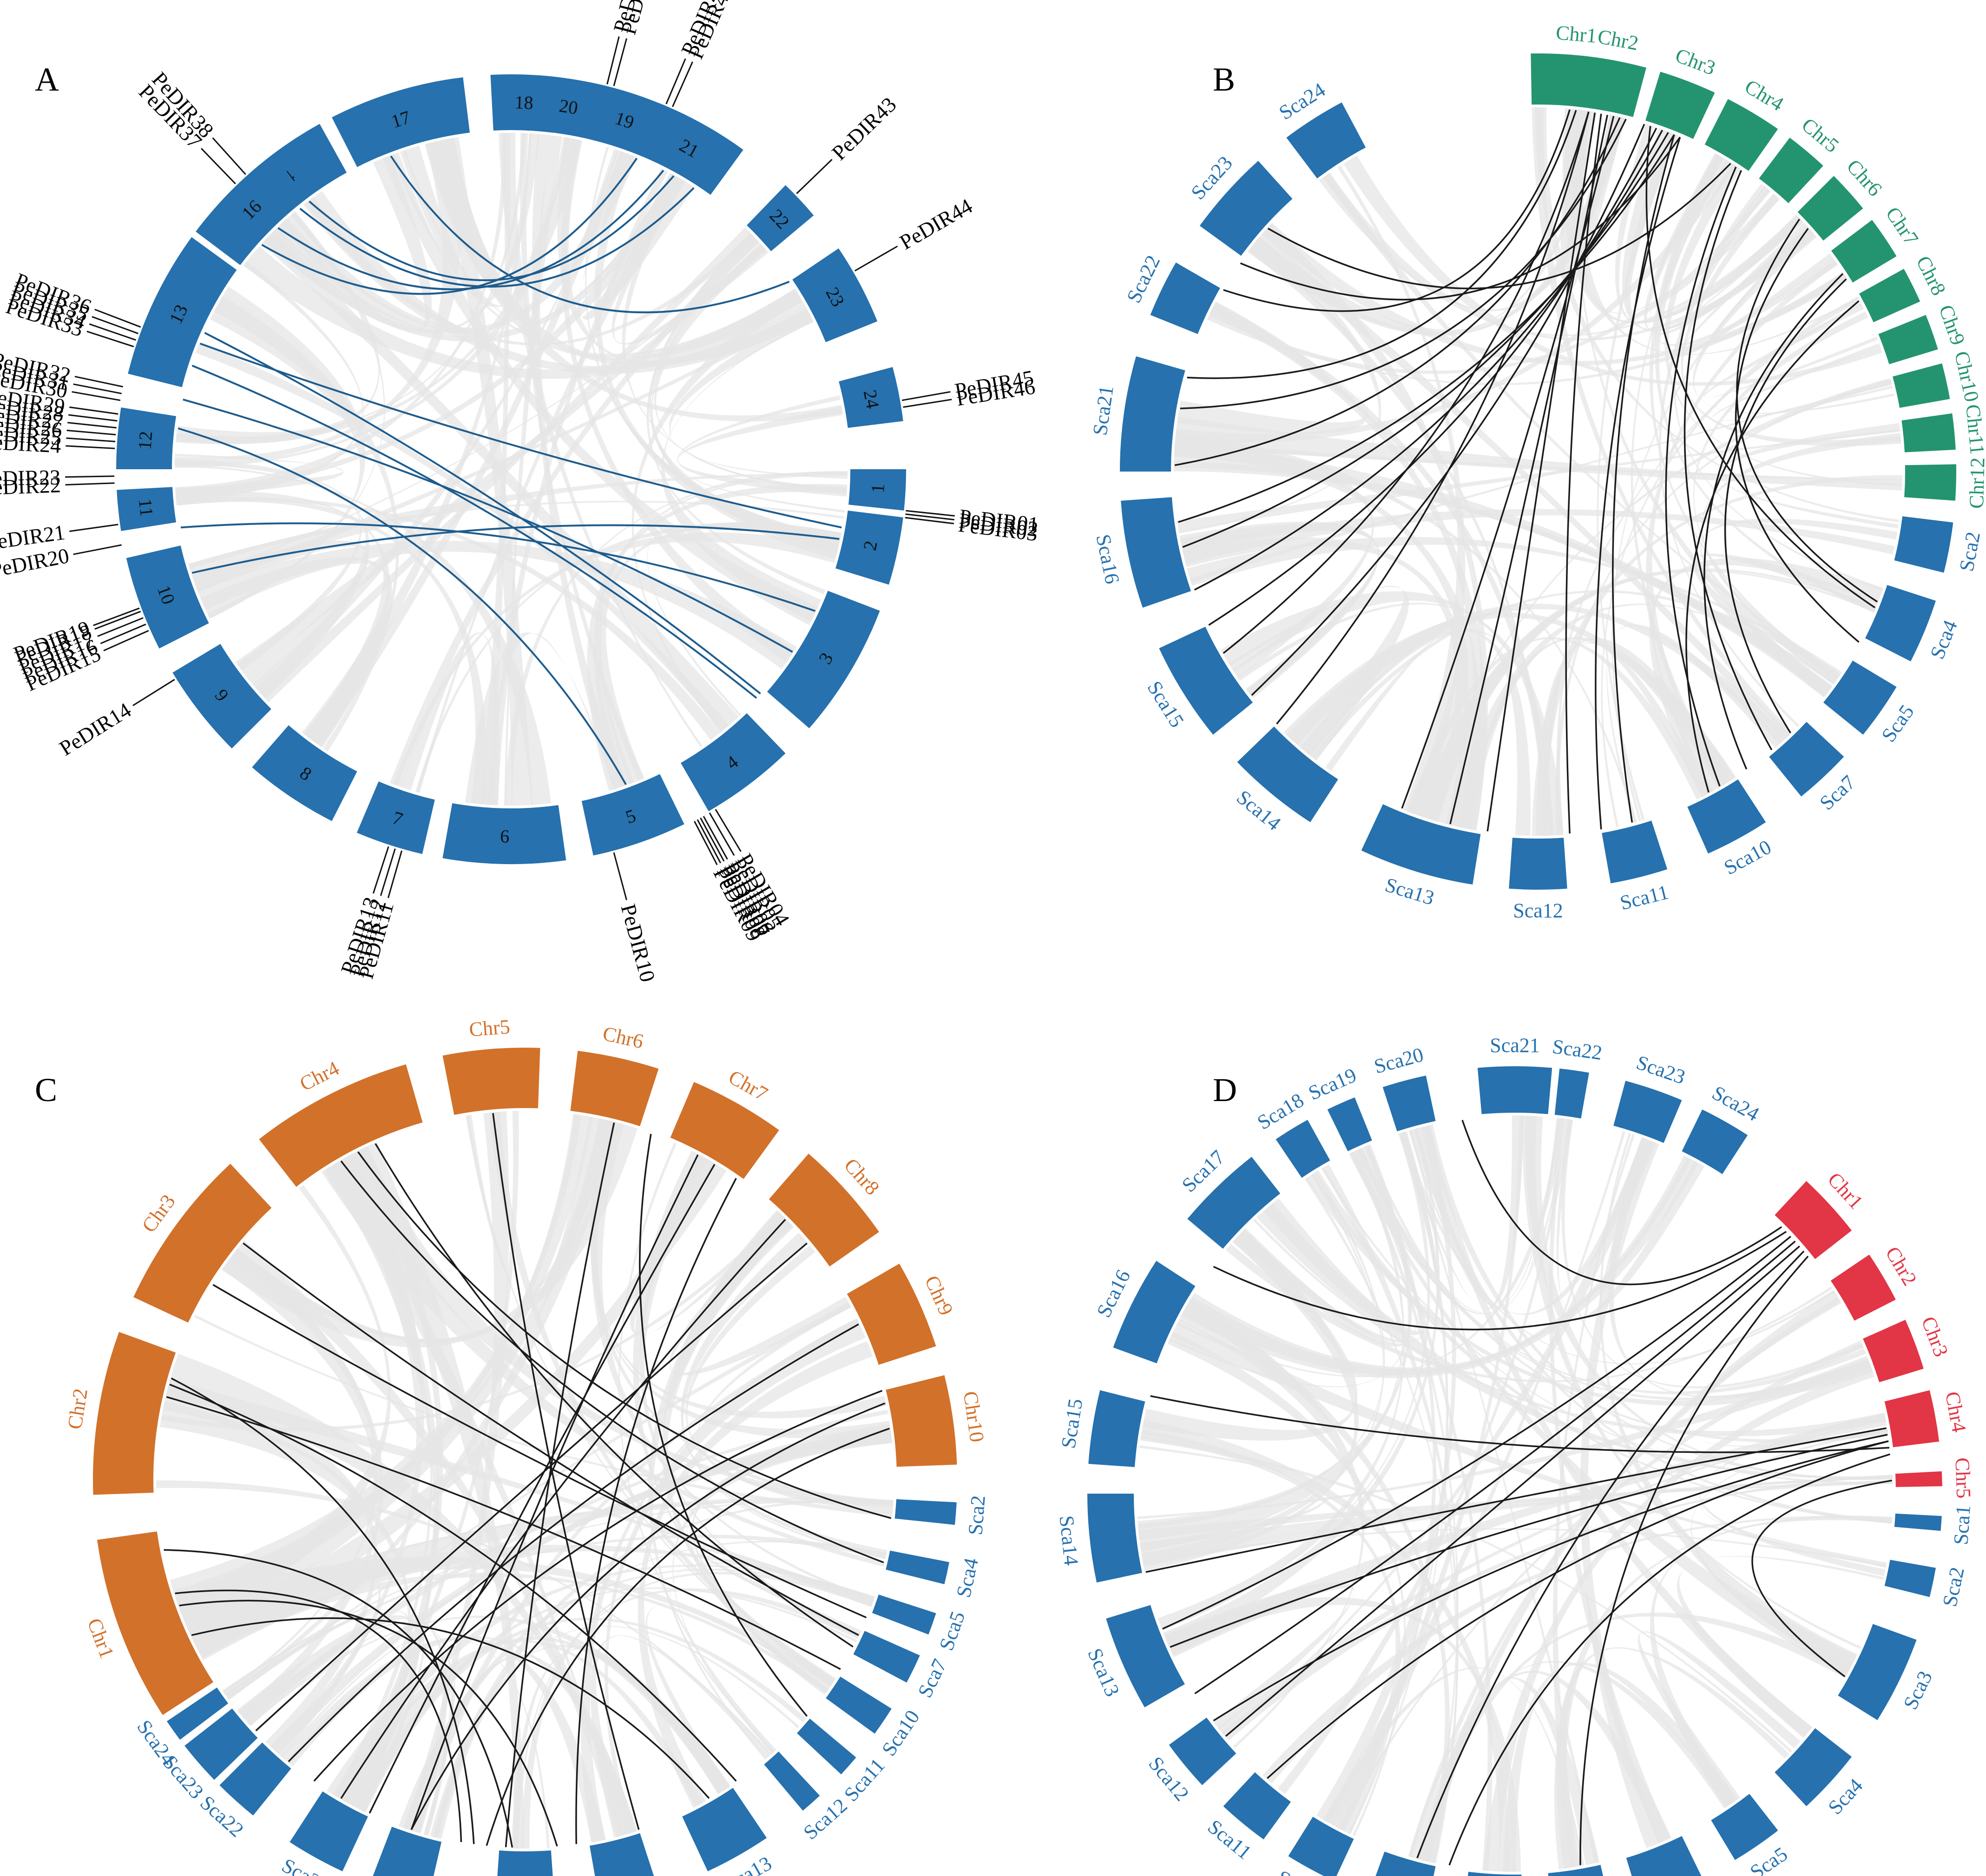  I want to click on chromosome-name-label: Sca13, so click(1103, 1672).